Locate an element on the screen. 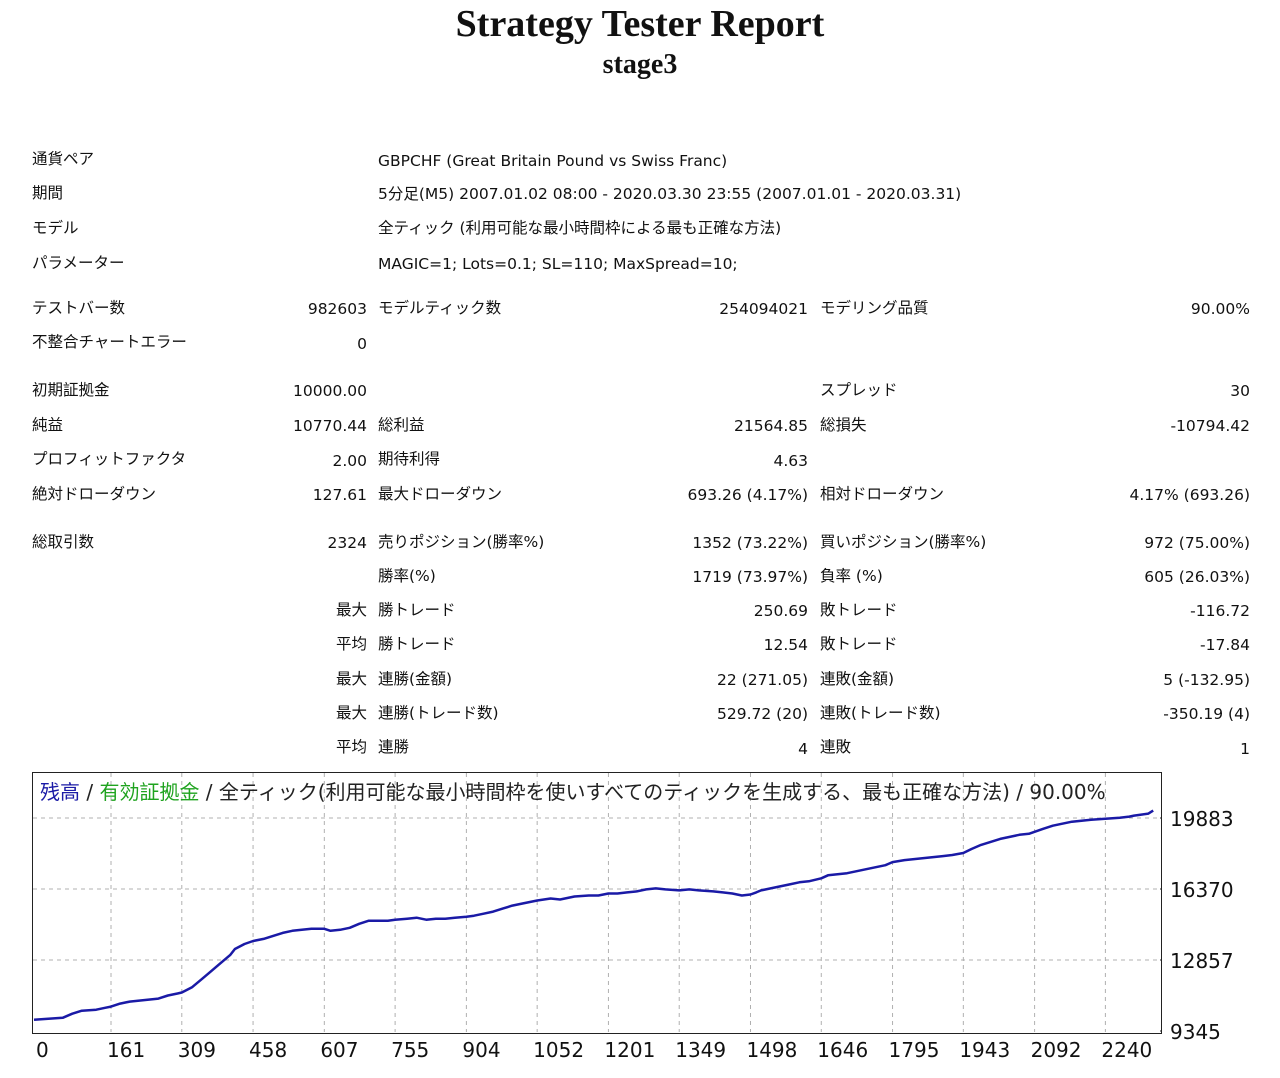  x-tick-label: 1943 is located at coordinates (985, 1050).